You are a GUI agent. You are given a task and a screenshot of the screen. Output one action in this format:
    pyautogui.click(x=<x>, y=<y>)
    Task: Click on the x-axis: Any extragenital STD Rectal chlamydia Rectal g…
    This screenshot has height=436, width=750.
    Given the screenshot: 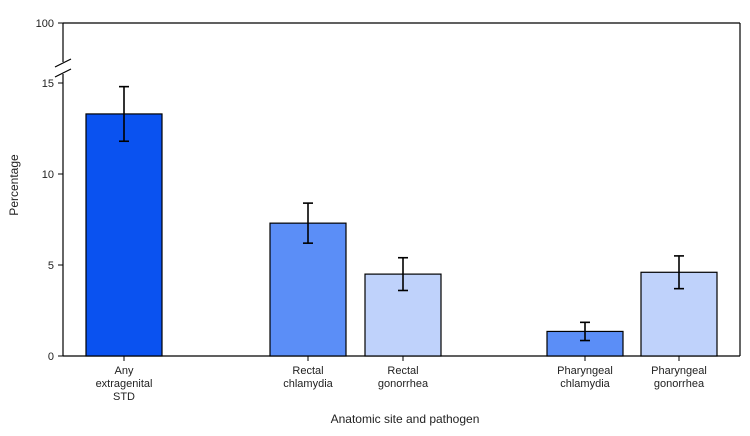 What is the action you would take?
    pyautogui.click(x=401, y=379)
    